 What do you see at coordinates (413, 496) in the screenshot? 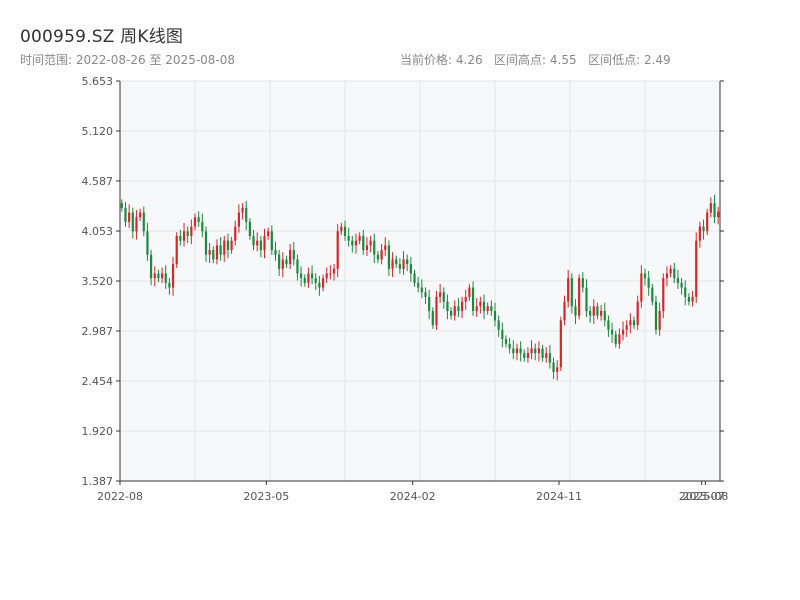
I see `x-tick-label: 2024-02` at bounding box center [413, 496].